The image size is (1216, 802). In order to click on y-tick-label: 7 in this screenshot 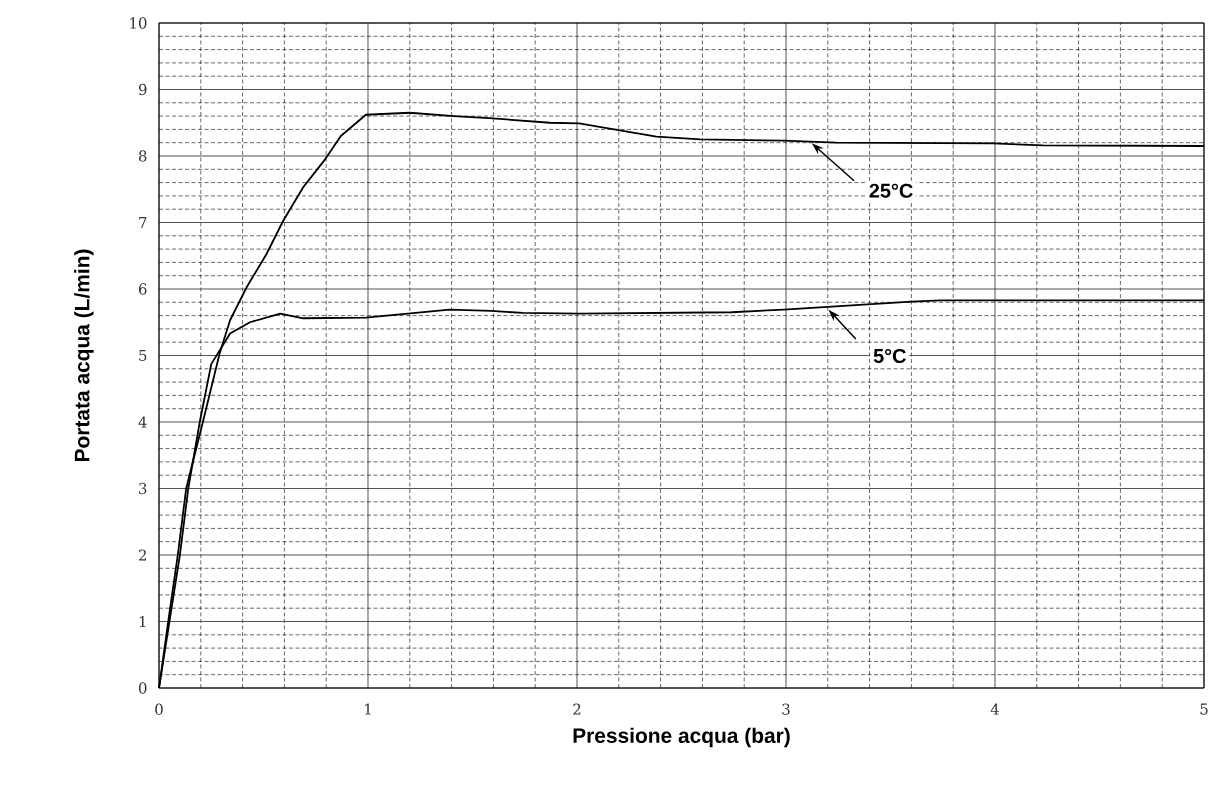, I will do `click(143, 222)`.